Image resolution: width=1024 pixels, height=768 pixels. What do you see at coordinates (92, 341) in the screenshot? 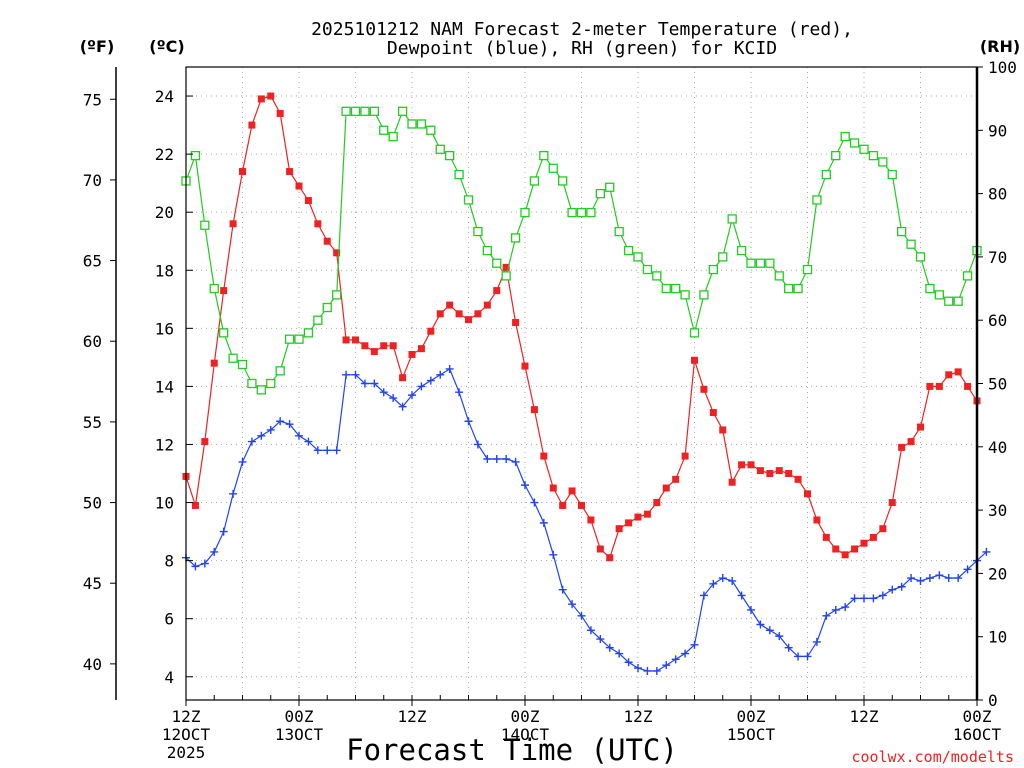
I see `fahrenheit-tick-label: 60` at bounding box center [92, 341].